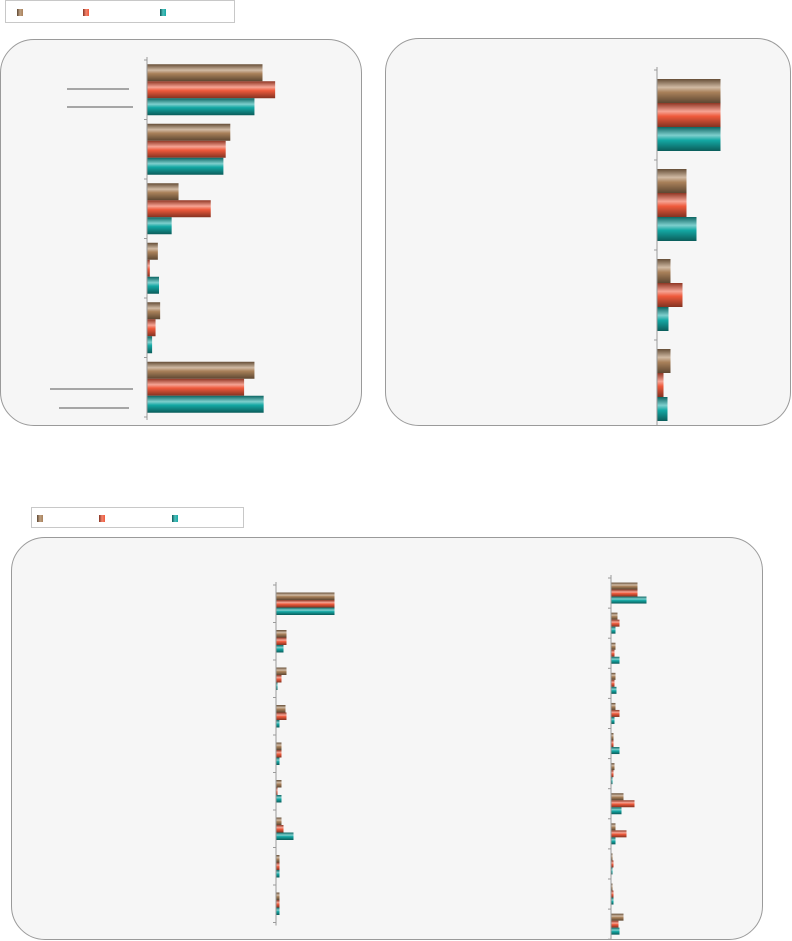  I want to click on bar-chart-top-right, so click(687, 246).